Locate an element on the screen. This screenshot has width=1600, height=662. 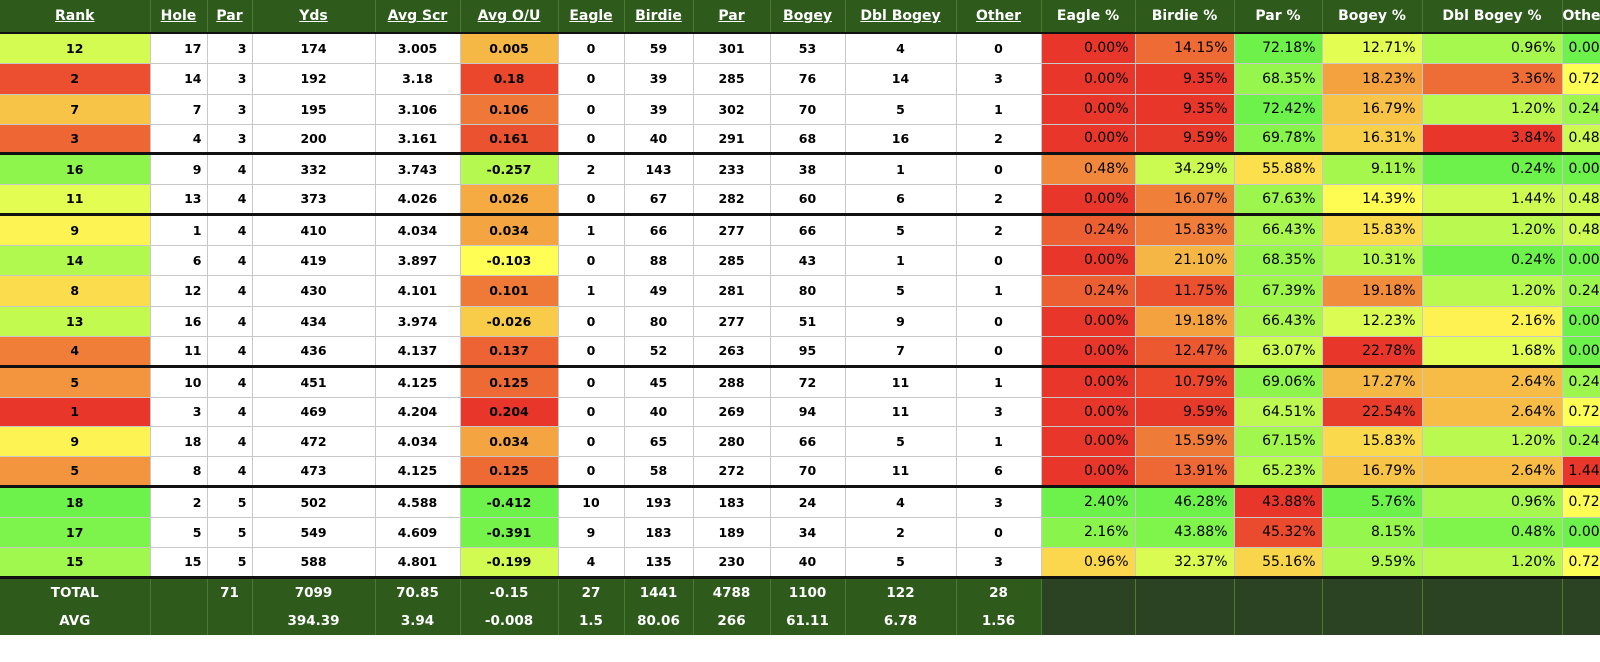
birdie-pct-cell: 19.18% is located at coordinates (1185, 321).